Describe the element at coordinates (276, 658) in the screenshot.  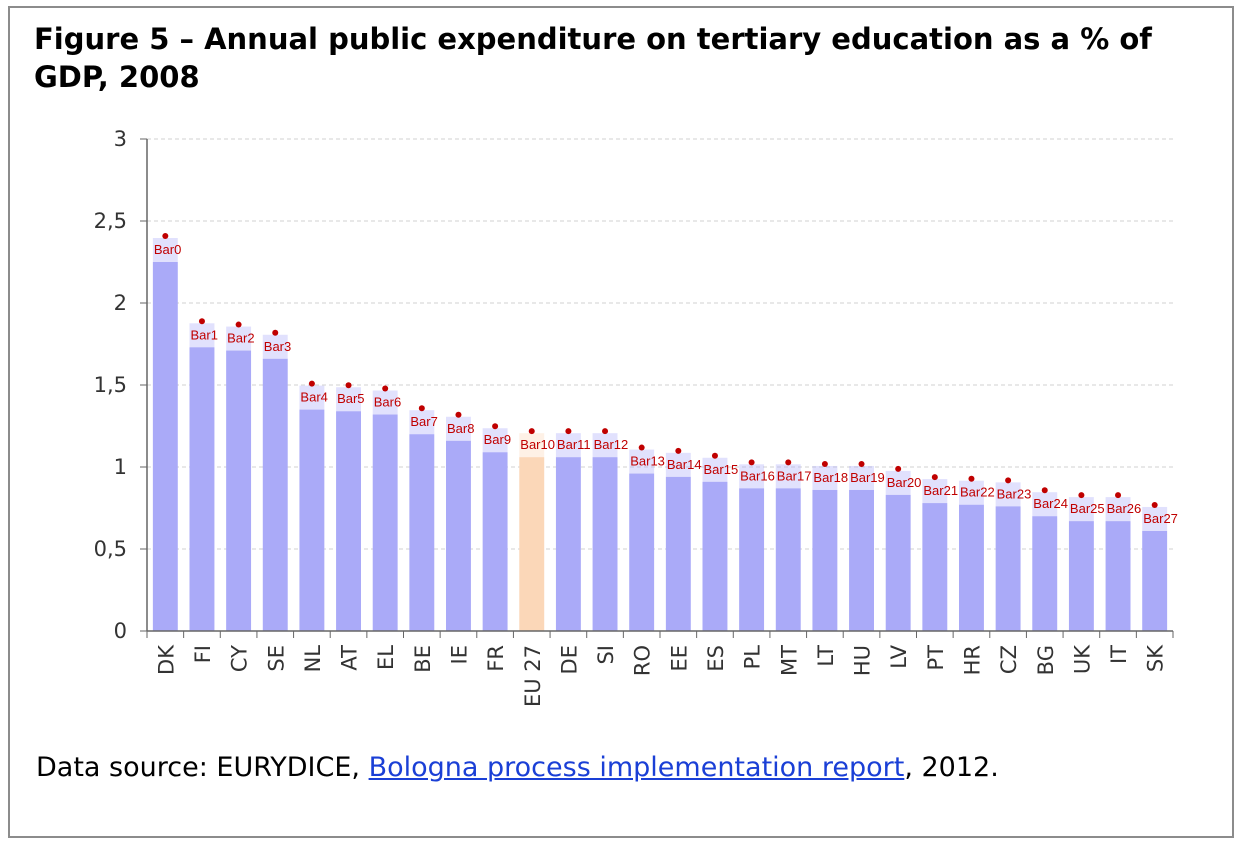
I see `category-label-se: SE` at that location.